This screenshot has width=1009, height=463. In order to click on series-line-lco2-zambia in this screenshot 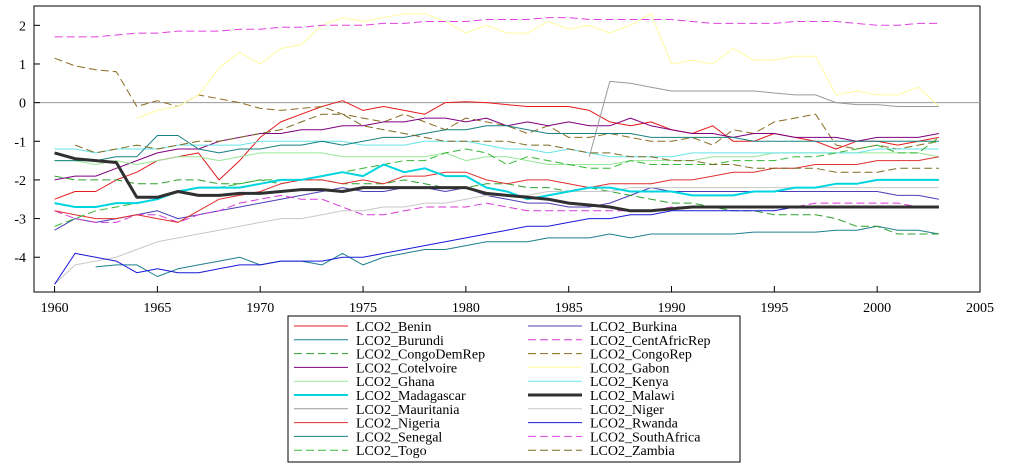, I will do `click(506, 143)`.